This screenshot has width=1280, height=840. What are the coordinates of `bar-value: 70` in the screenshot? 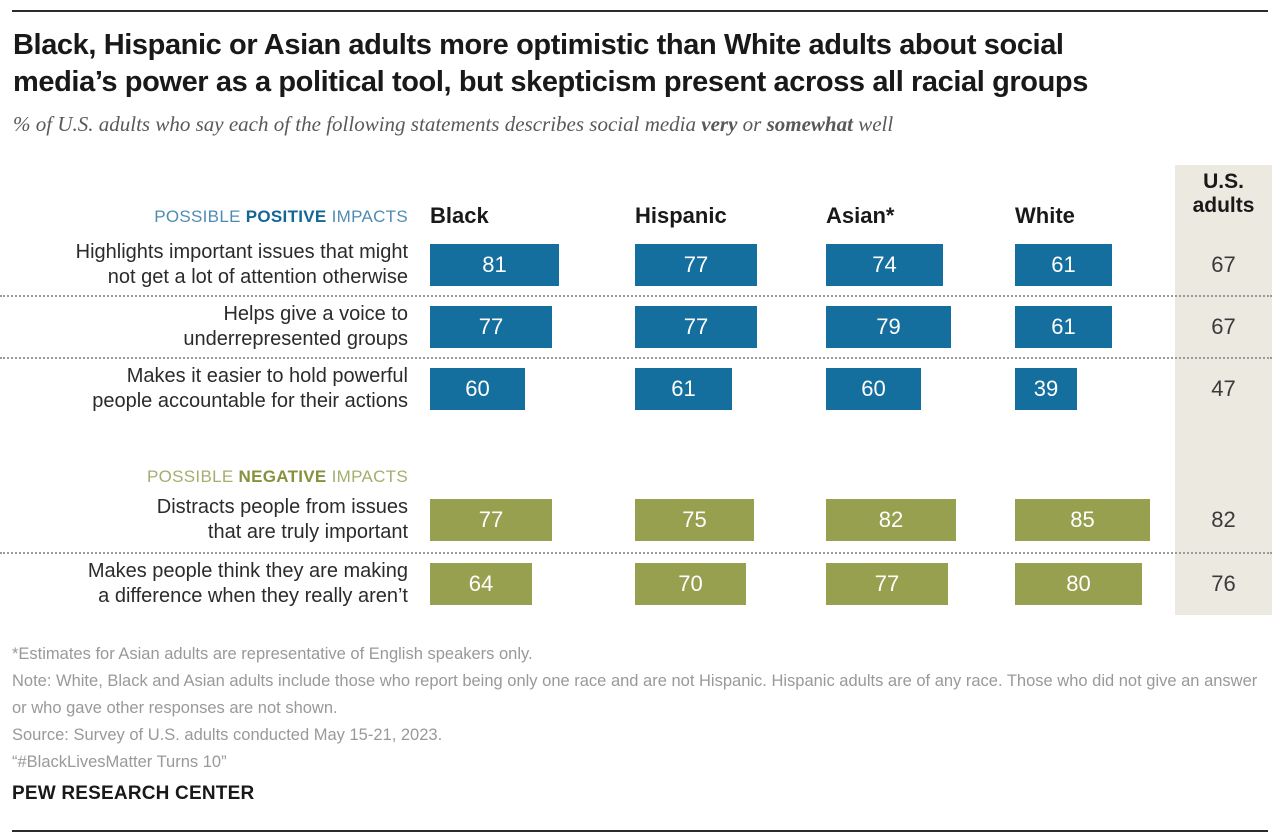 It's located at (690, 583).